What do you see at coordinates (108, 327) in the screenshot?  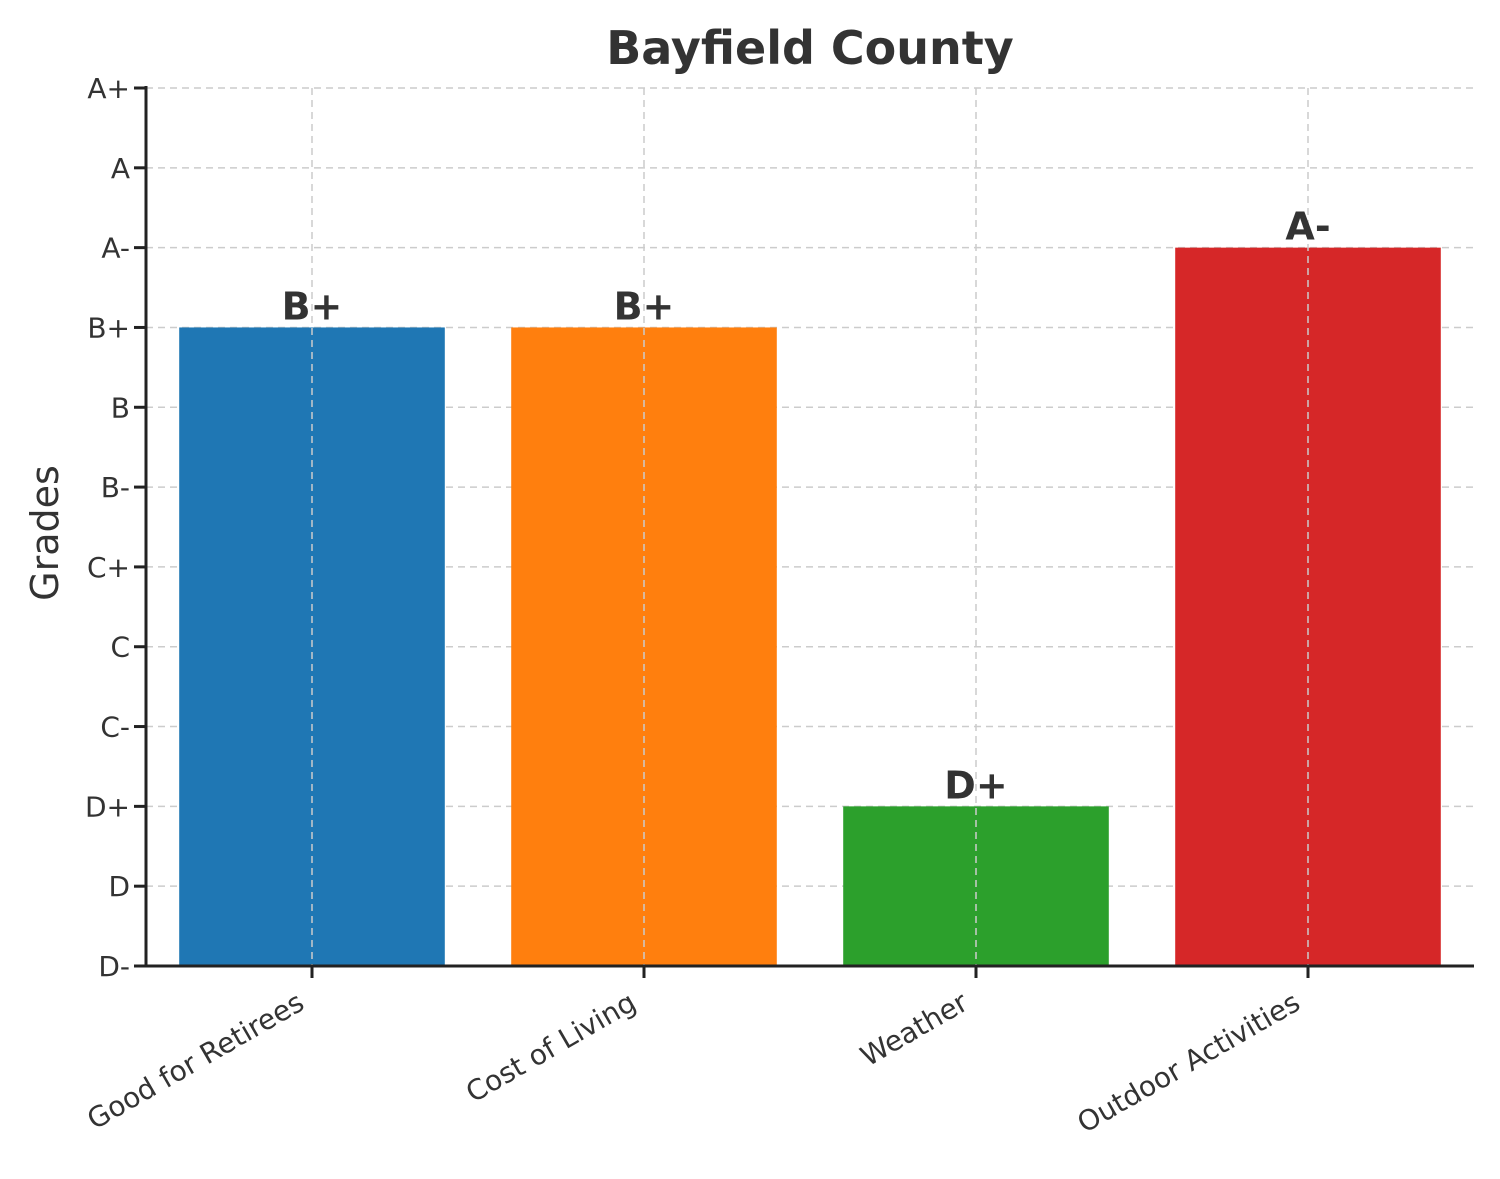 I see `y-tick-label: B+` at bounding box center [108, 327].